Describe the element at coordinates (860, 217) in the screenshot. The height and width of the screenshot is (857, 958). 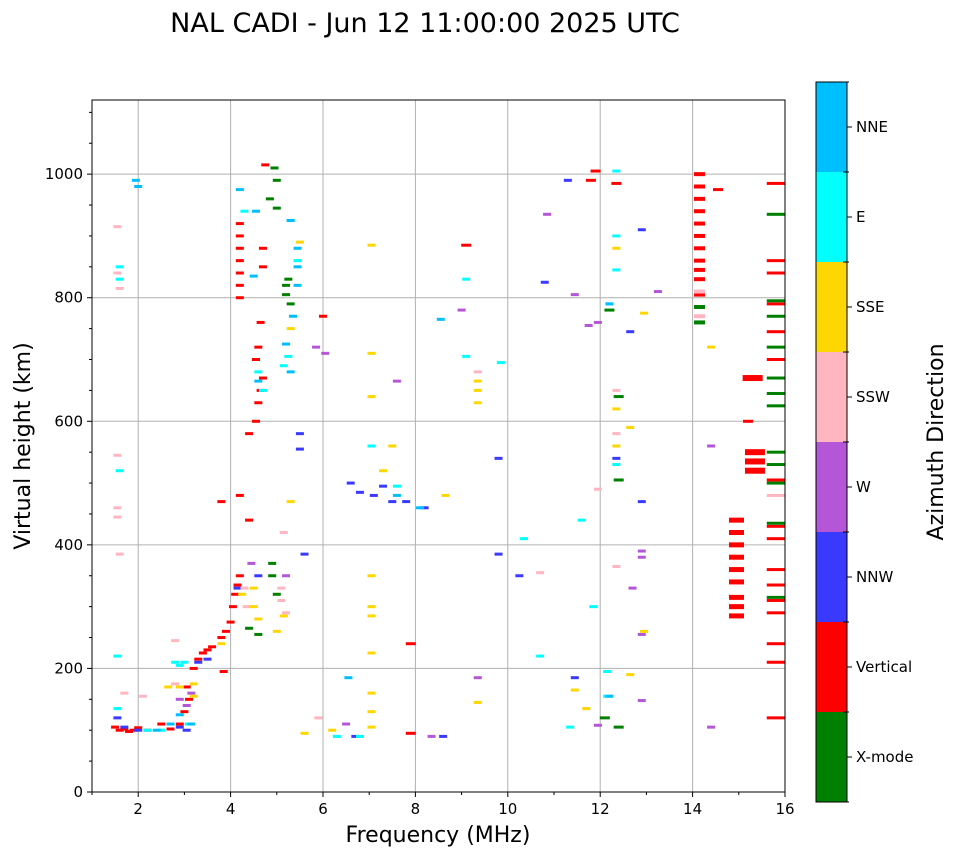
I see `colorbar-tick-label: E` at that location.